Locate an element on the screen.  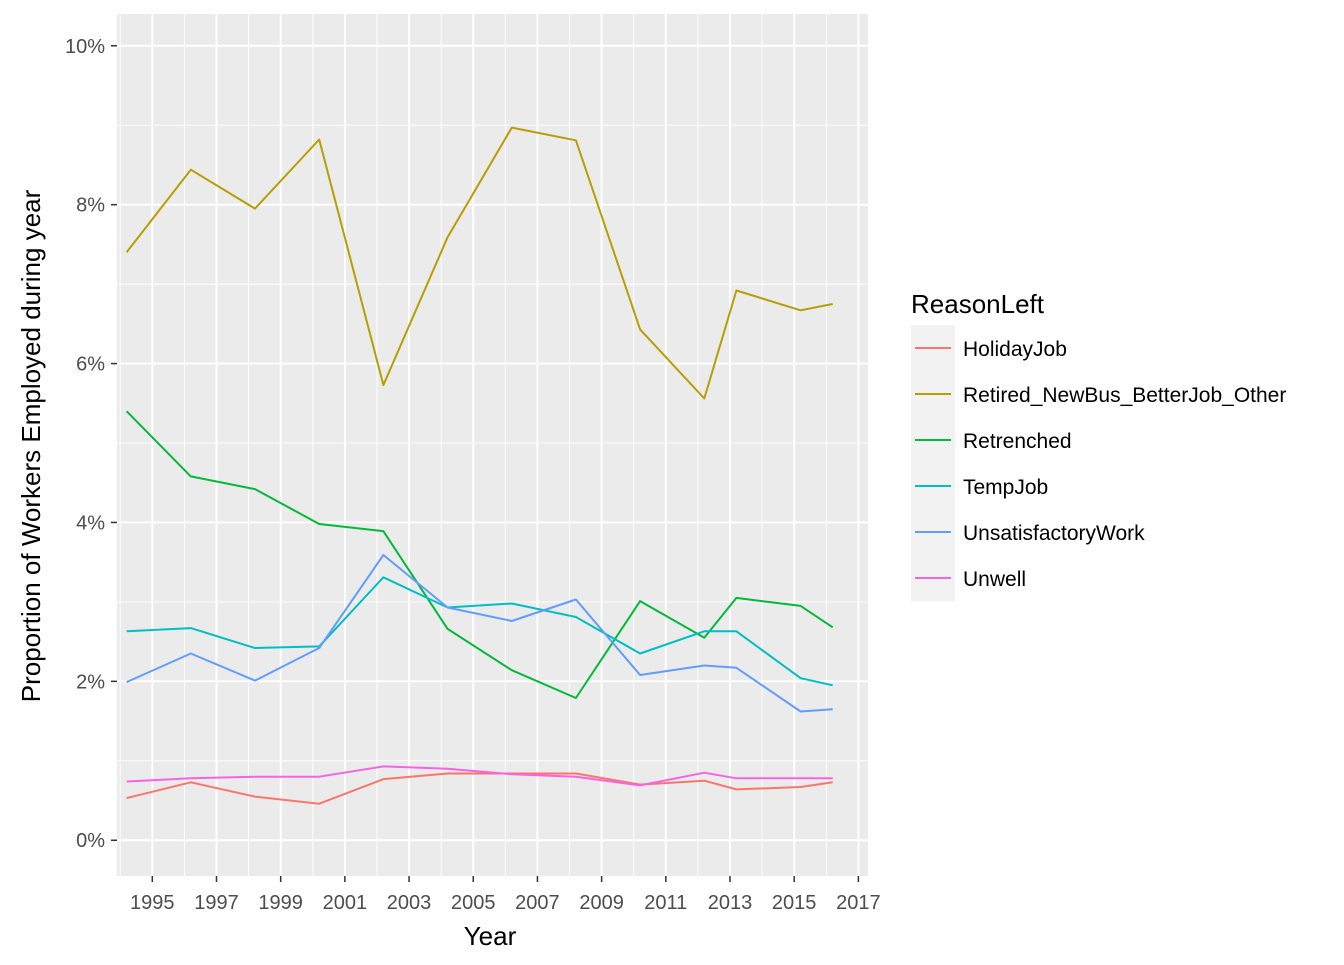
legend-label: Retired_NewBus_BetterJob_Other is located at coordinates (1124, 395).